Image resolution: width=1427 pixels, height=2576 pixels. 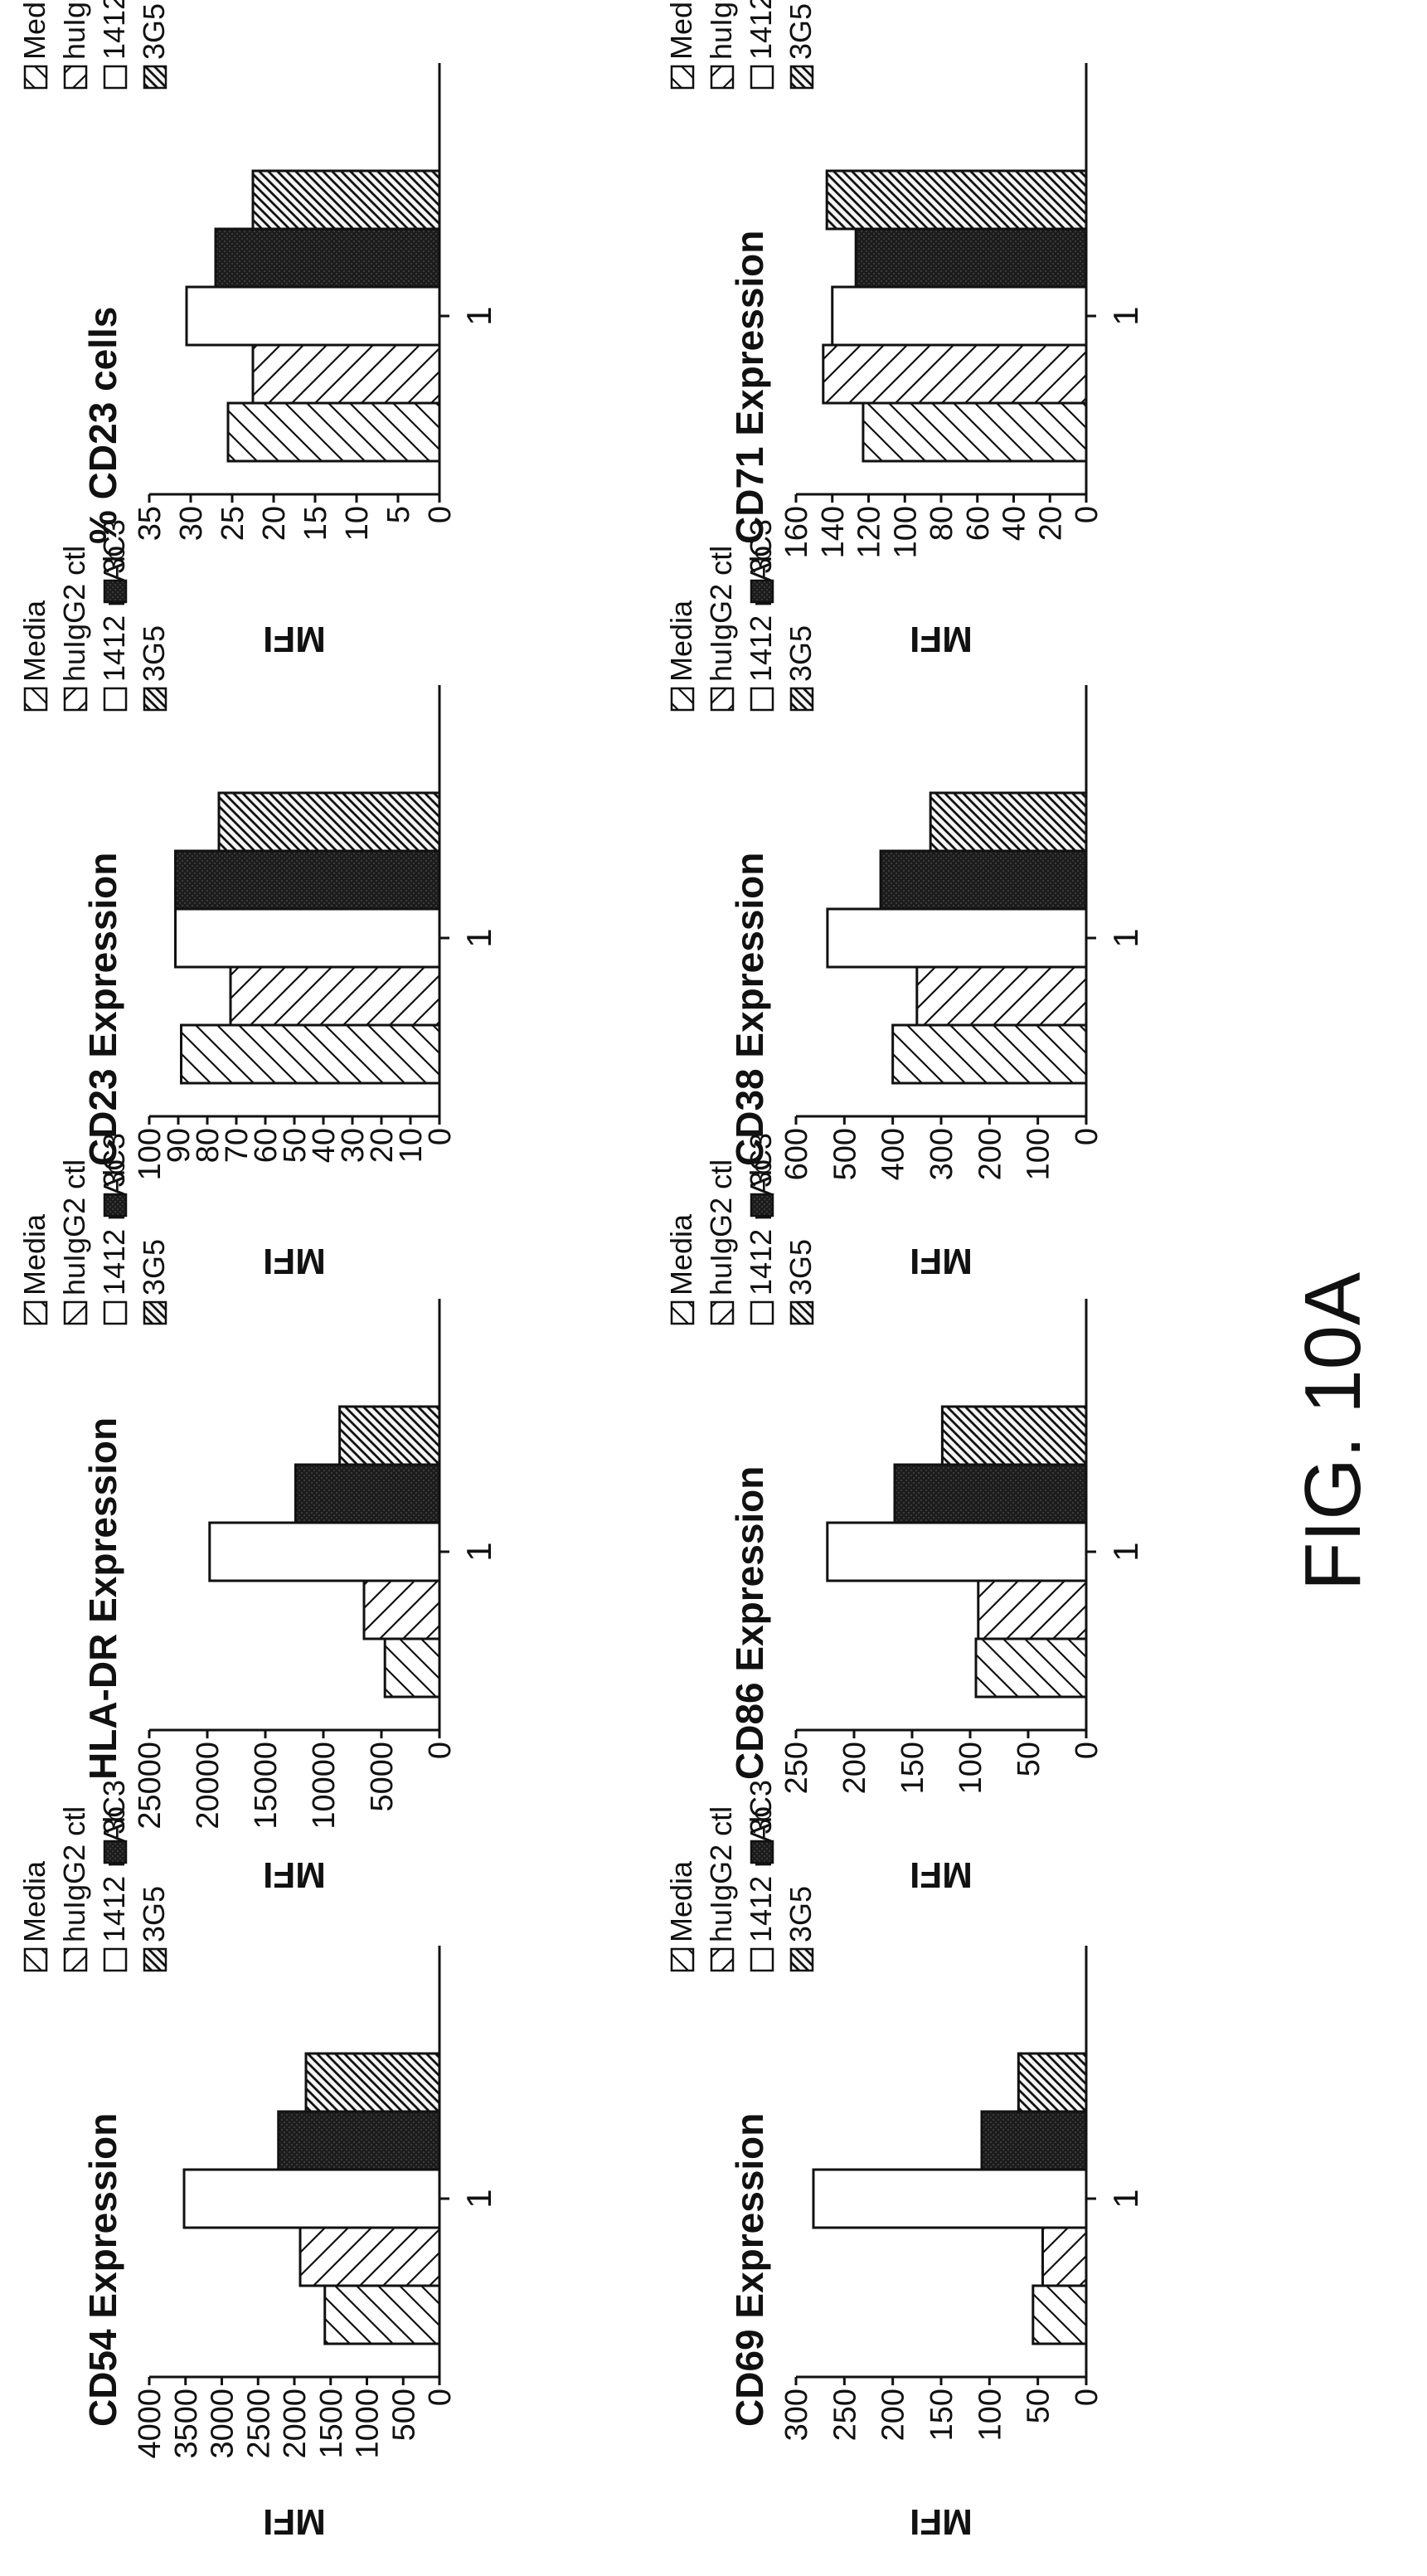 I want to click on chart-title: CD69 Expression, so click(x=750, y=2270).